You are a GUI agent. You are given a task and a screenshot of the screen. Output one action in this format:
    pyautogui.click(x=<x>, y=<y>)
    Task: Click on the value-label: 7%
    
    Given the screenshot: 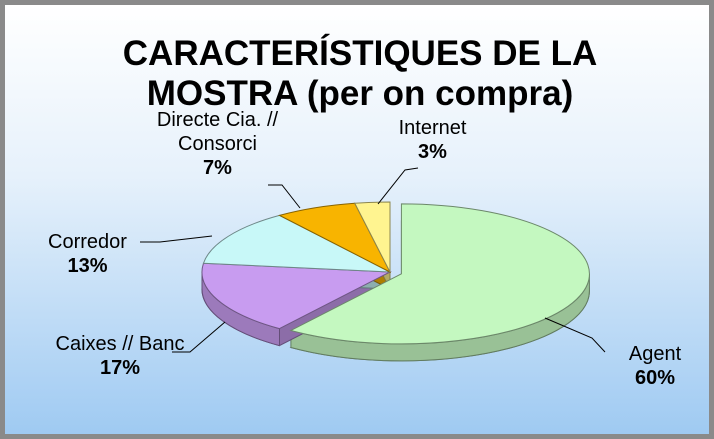 What is the action you would take?
    pyautogui.click(x=217, y=168)
    